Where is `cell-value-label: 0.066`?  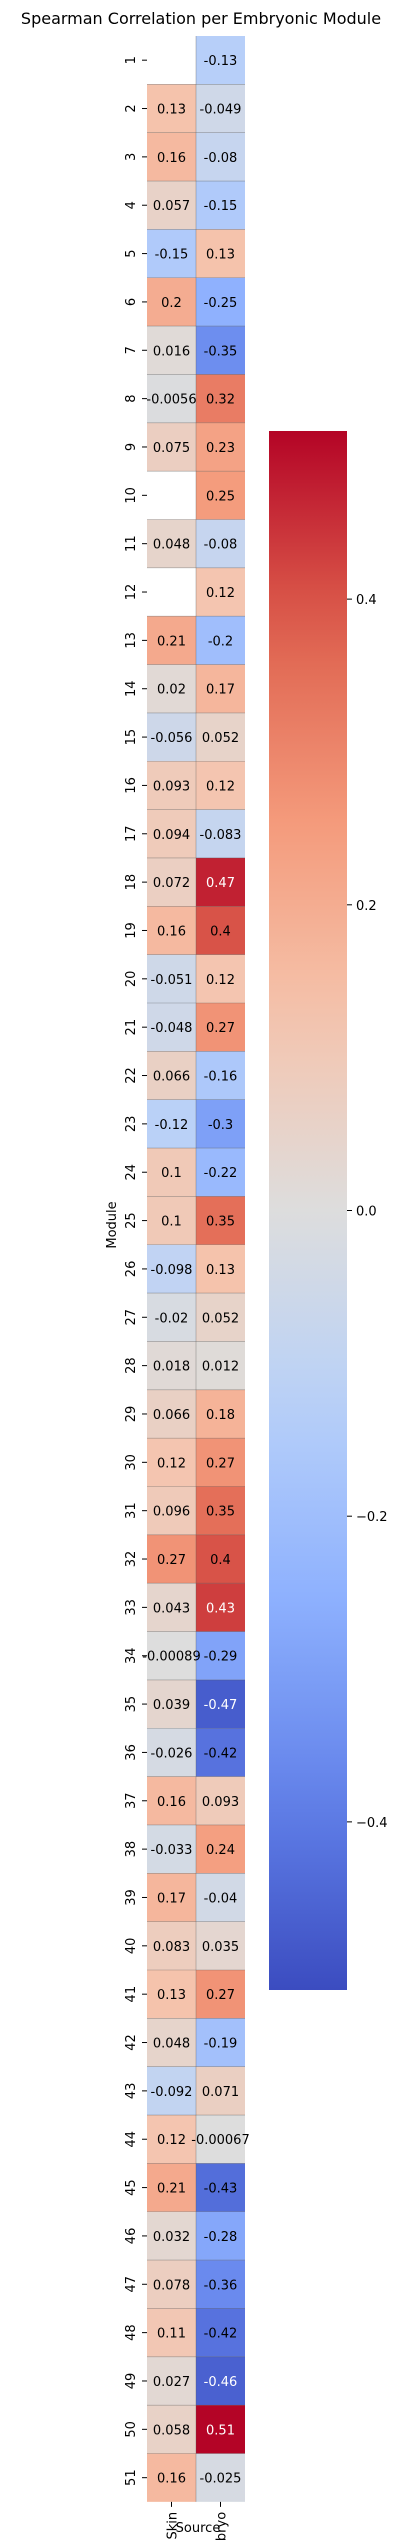
cell-value-label: 0.066 is located at coordinates (171, 1077).